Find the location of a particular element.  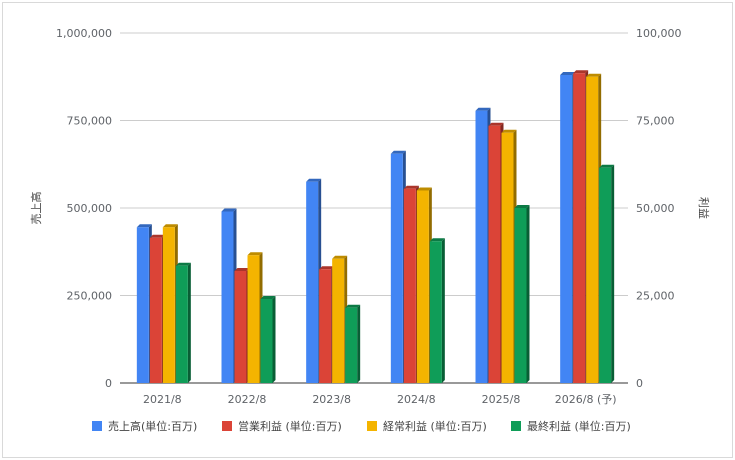

legend-label: 最終利益 (単位:百万) is located at coordinates (579, 426).